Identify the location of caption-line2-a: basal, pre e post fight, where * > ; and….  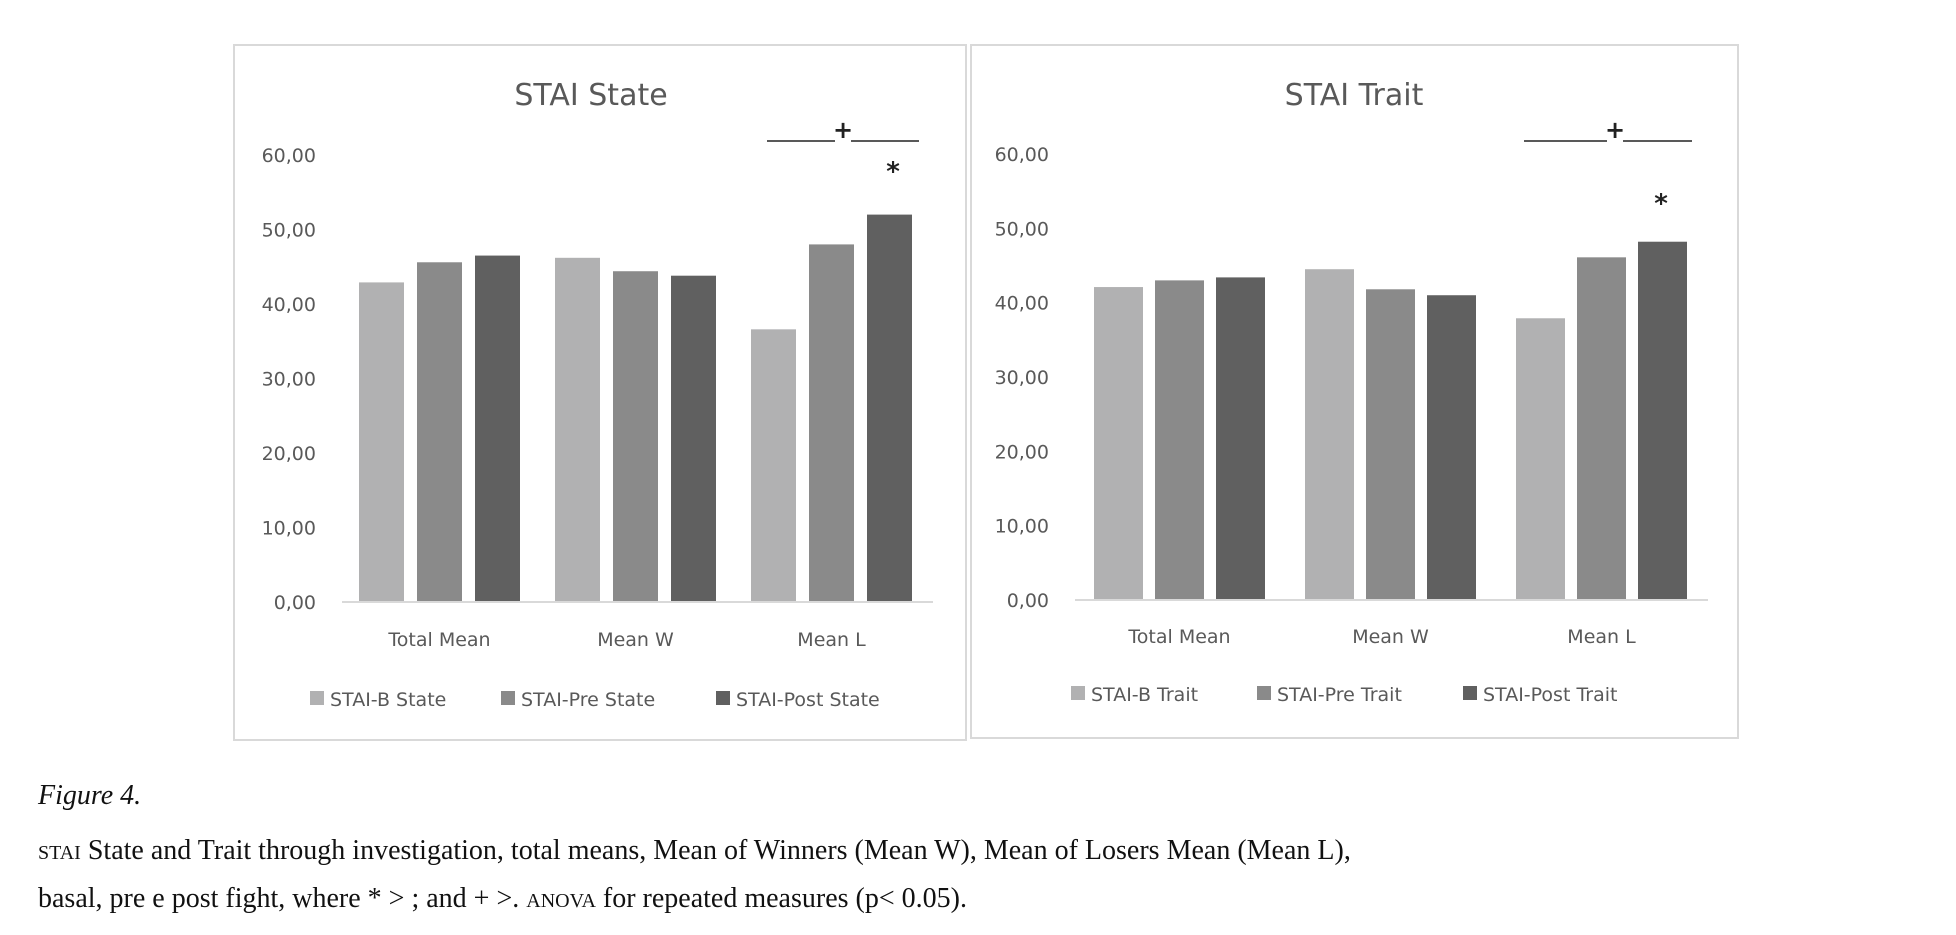
(282, 898).